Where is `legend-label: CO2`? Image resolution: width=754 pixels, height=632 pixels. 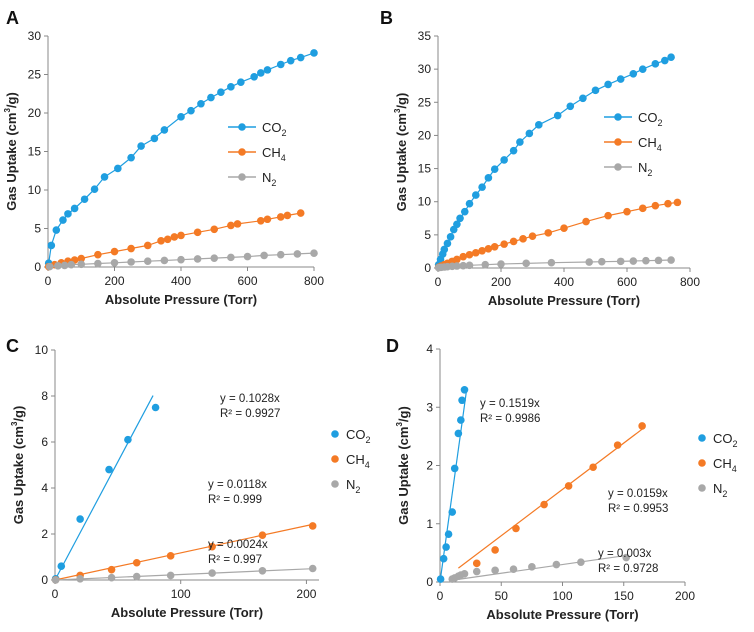 legend-label: CO2 is located at coordinates (358, 436).